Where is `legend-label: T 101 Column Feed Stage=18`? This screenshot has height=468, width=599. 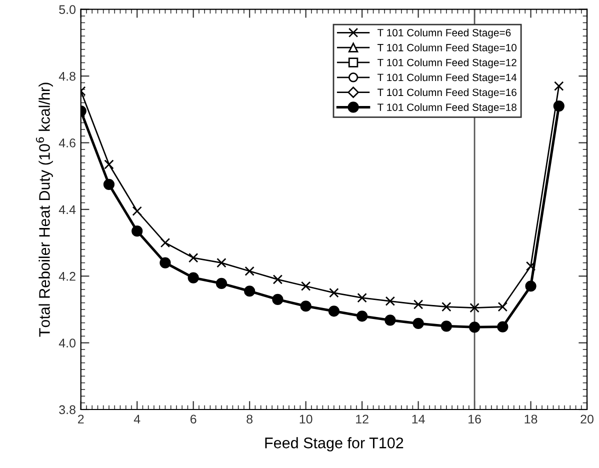
legend-label: T 101 Column Feed Stage=18 is located at coordinates (446, 108).